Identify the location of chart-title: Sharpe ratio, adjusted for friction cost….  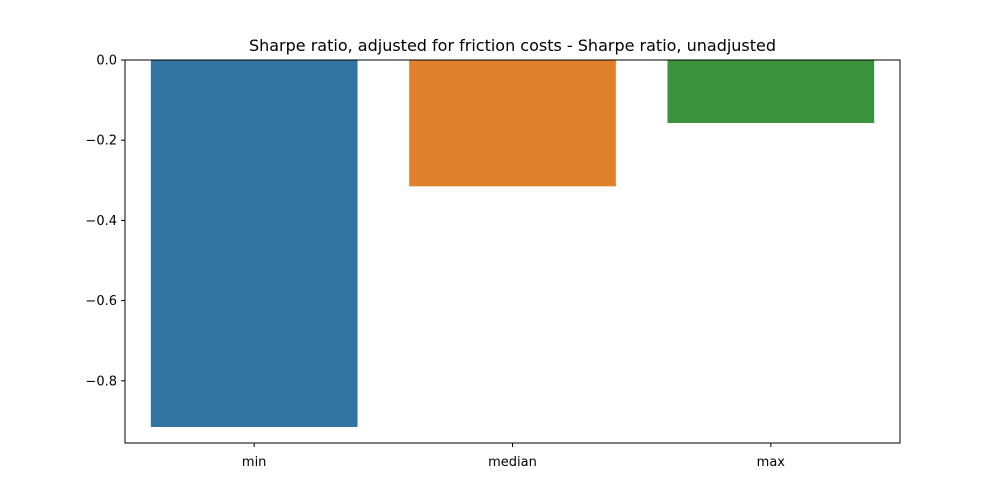
(512, 45).